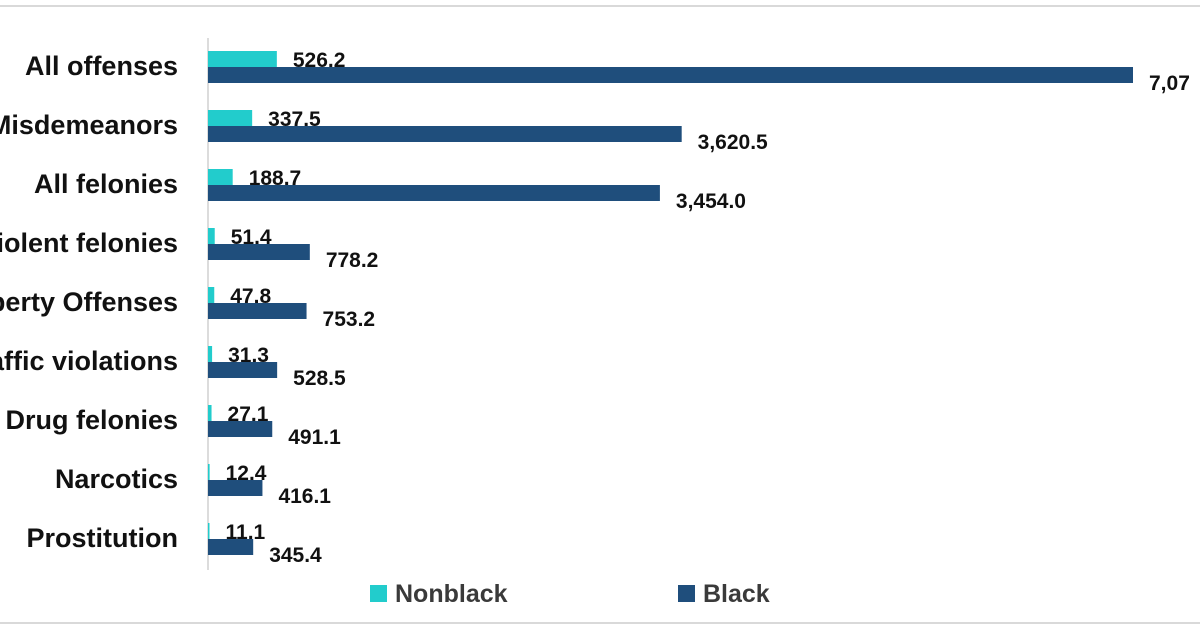 This screenshot has height=630, width=1200. Describe the element at coordinates (231, 547) in the screenshot. I see `bar-black-prostitution` at that location.